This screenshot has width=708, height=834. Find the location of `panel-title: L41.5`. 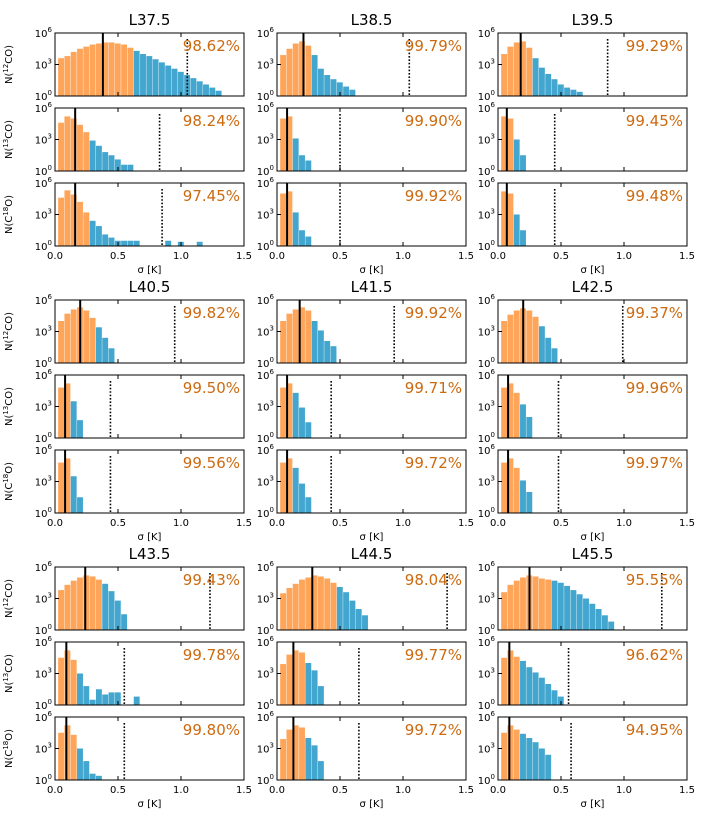

panel-title: L41.5 is located at coordinates (372, 287).